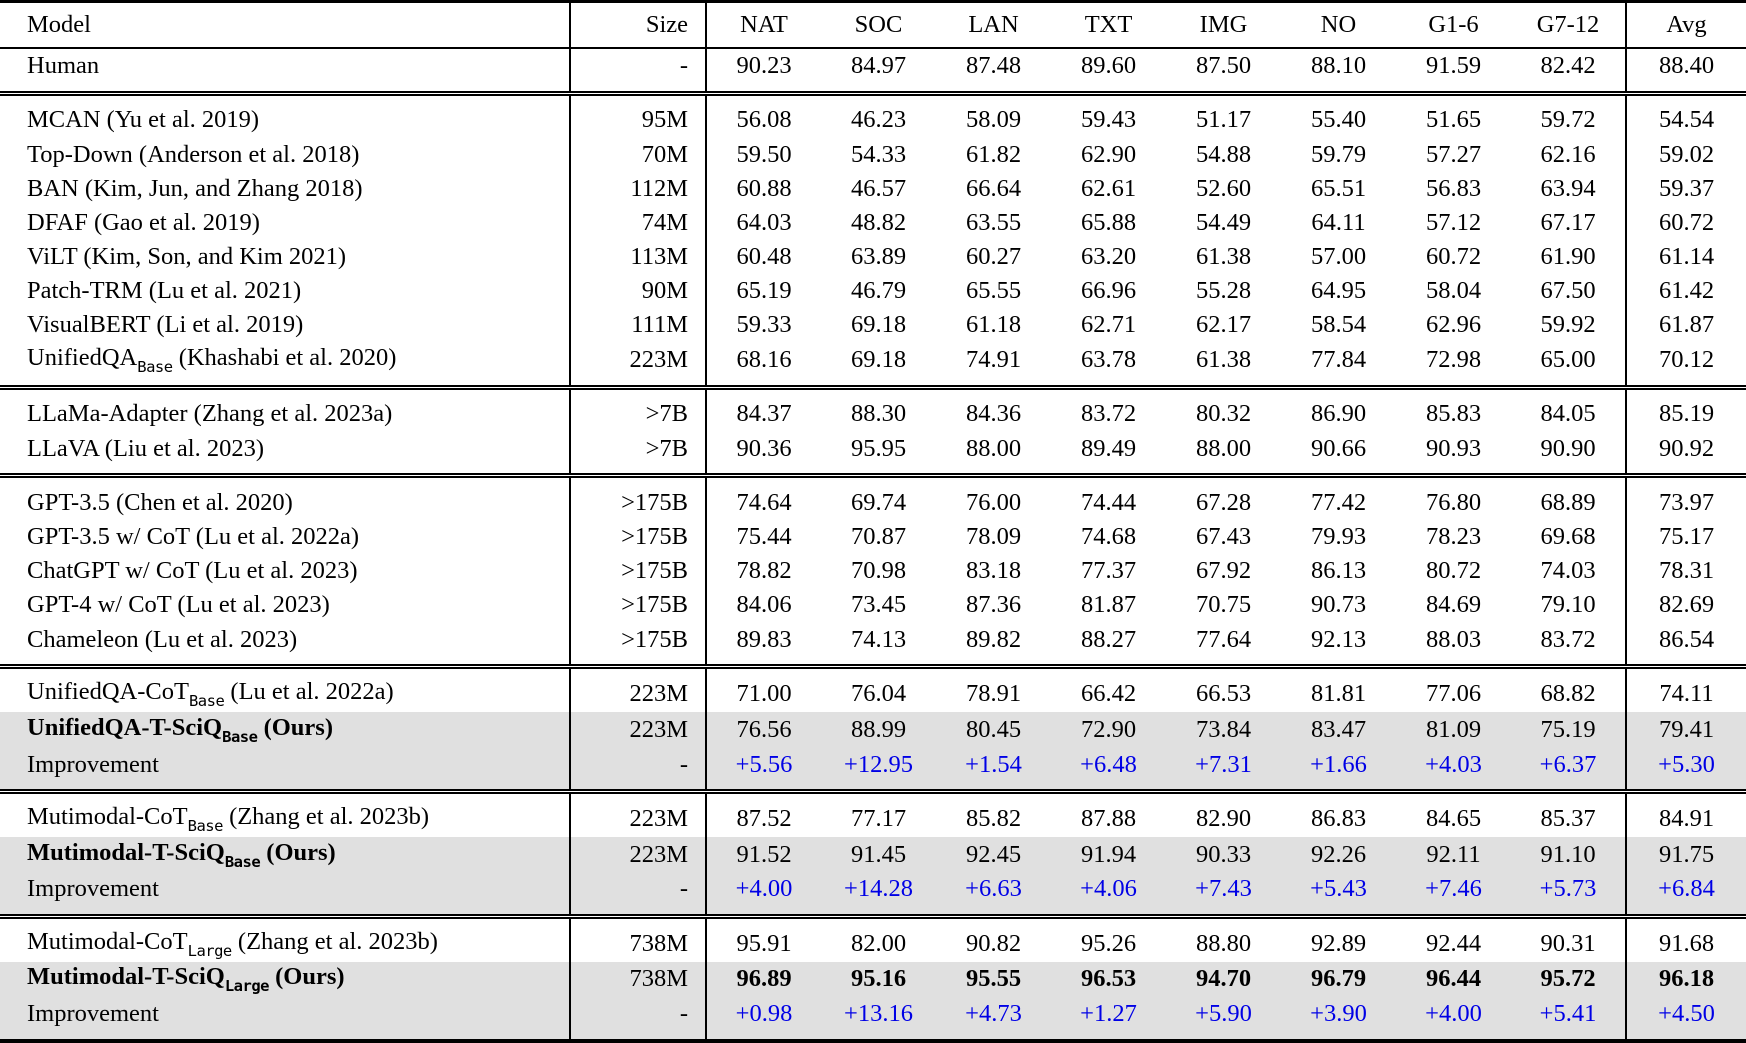  What do you see at coordinates (1108, 639) in the screenshot?
I see `score-cell: 88.27` at bounding box center [1108, 639].